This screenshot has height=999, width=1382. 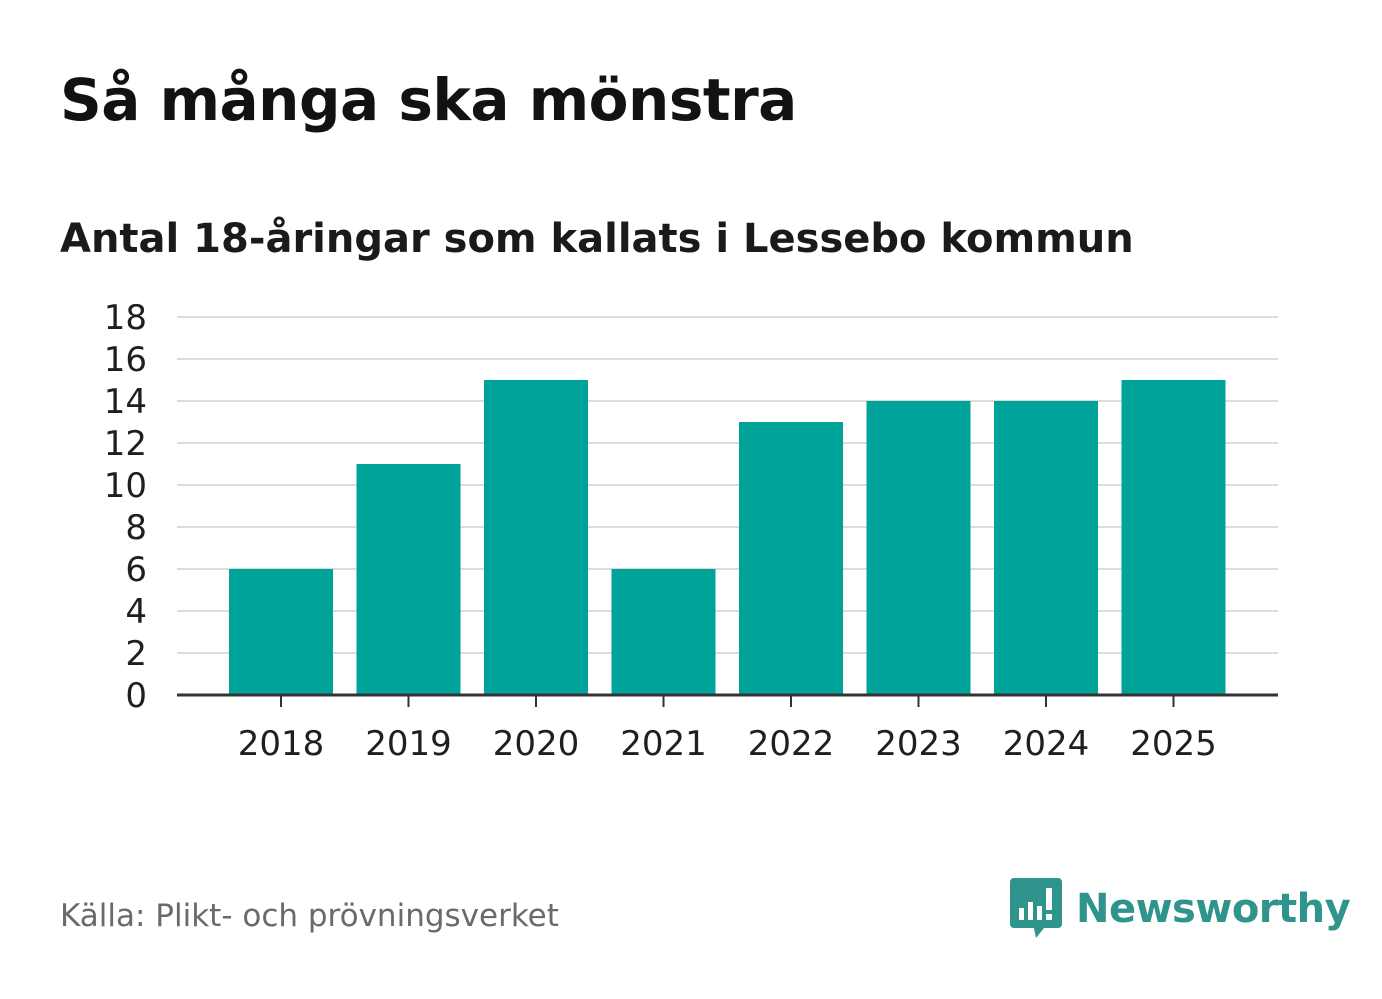 I want to click on brand-logo: Newsworthy, so click(x=1180, y=909).